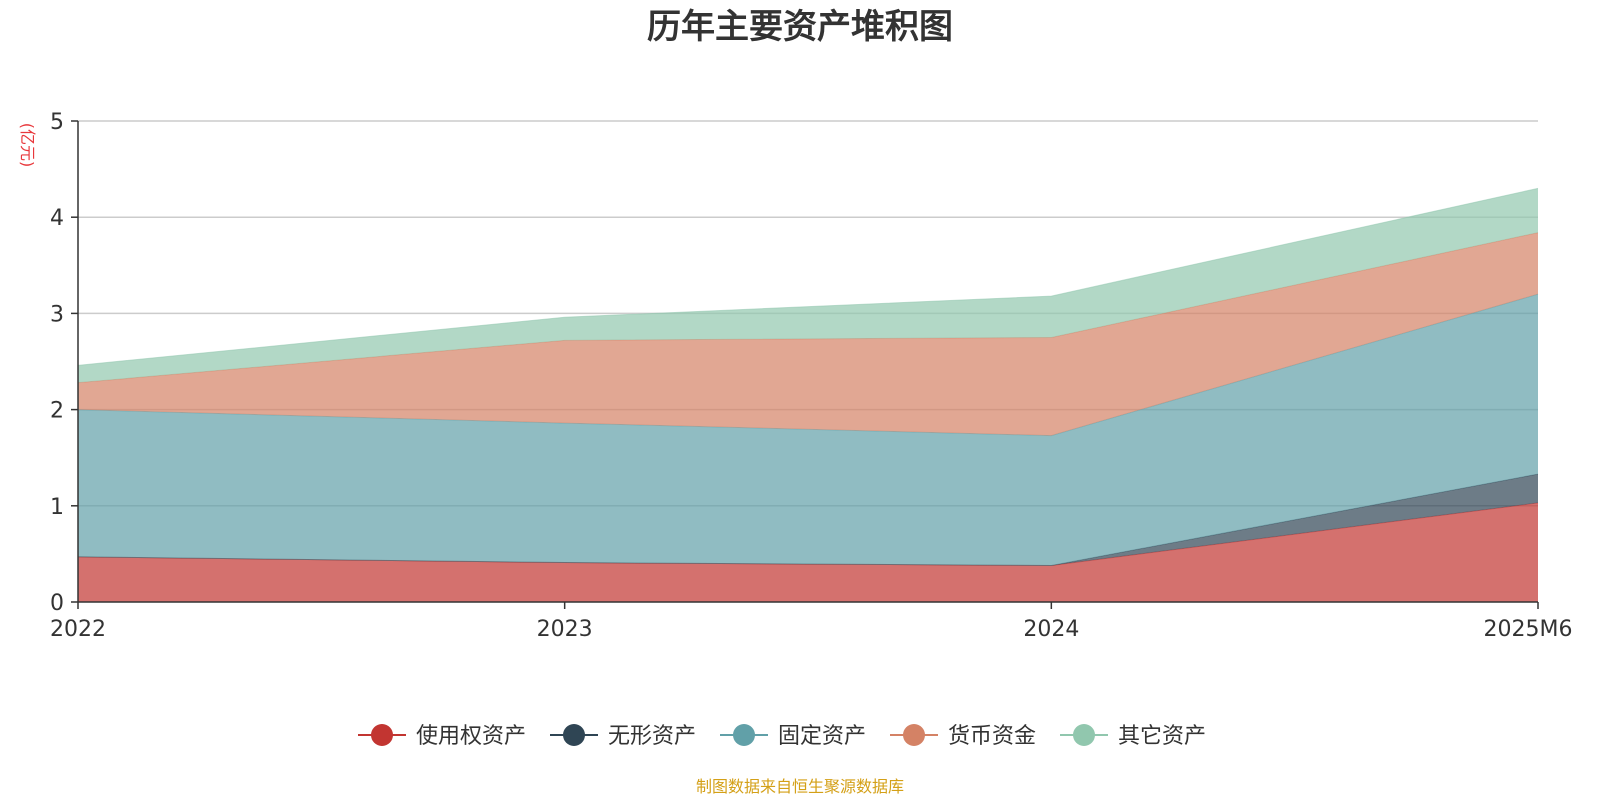 This screenshot has width=1600, height=800. I want to click on legend-label: 货币资金, so click(992, 736).